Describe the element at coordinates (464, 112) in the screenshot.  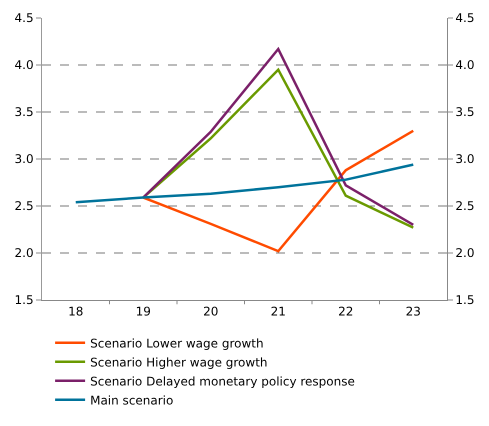
I see `y2-tick-label: 3.5` at that location.